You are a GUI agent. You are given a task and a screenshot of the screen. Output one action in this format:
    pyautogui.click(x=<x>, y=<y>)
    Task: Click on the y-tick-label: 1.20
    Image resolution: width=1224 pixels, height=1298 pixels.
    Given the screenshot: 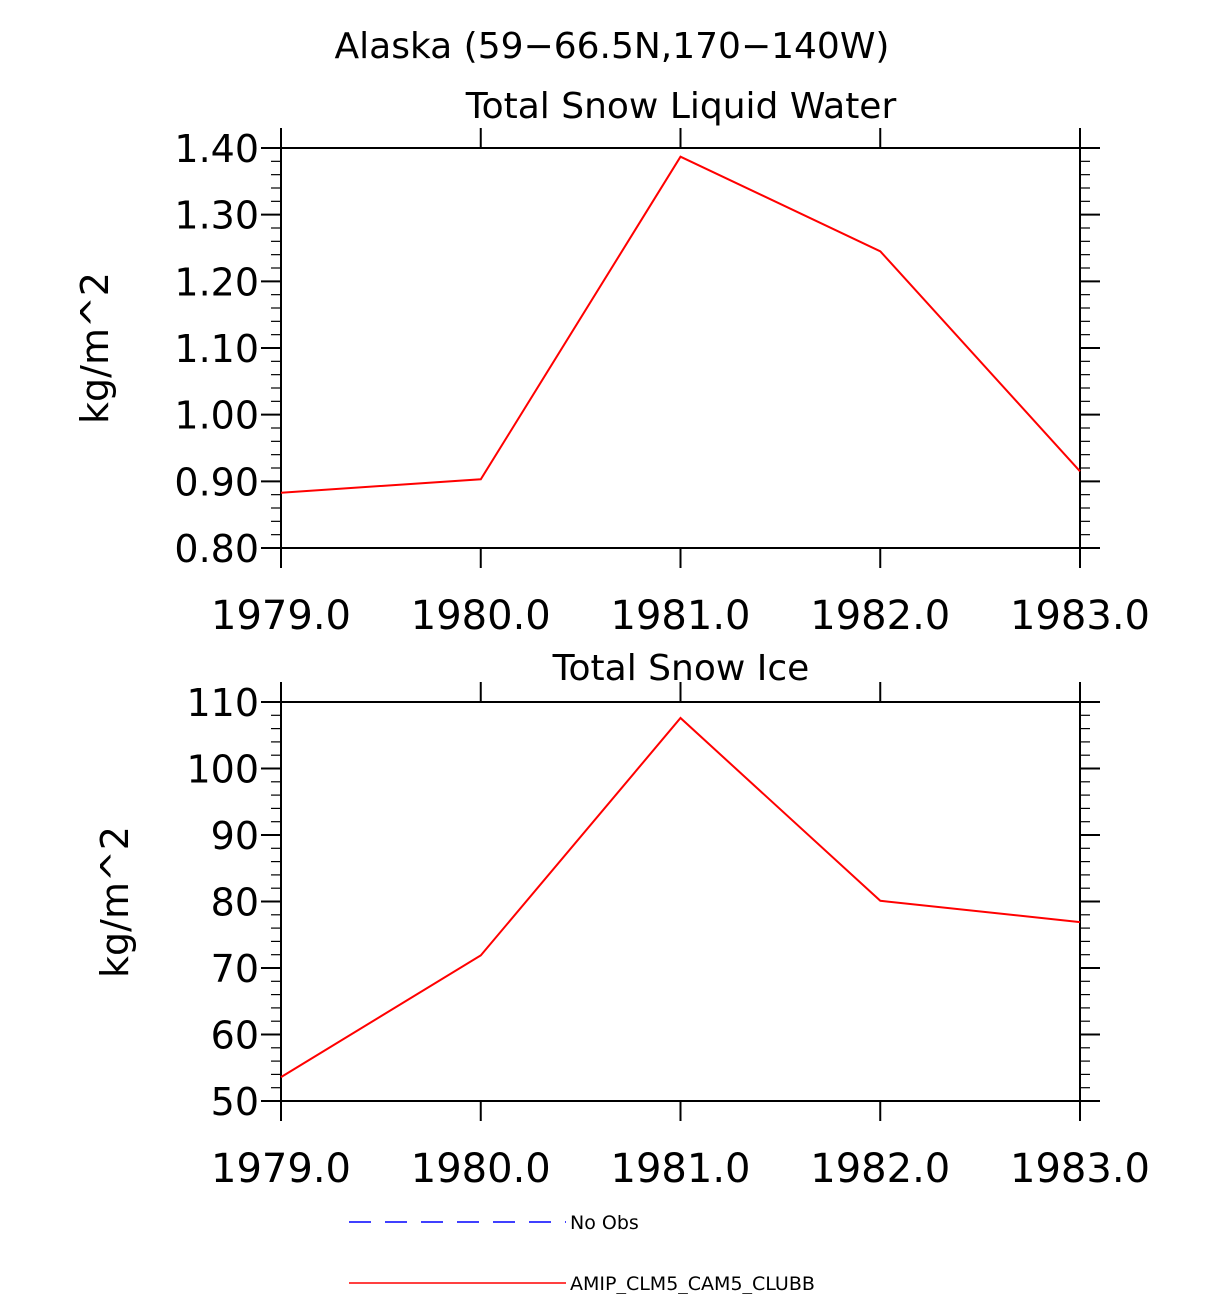 What is the action you would take?
    pyautogui.click(x=216, y=282)
    